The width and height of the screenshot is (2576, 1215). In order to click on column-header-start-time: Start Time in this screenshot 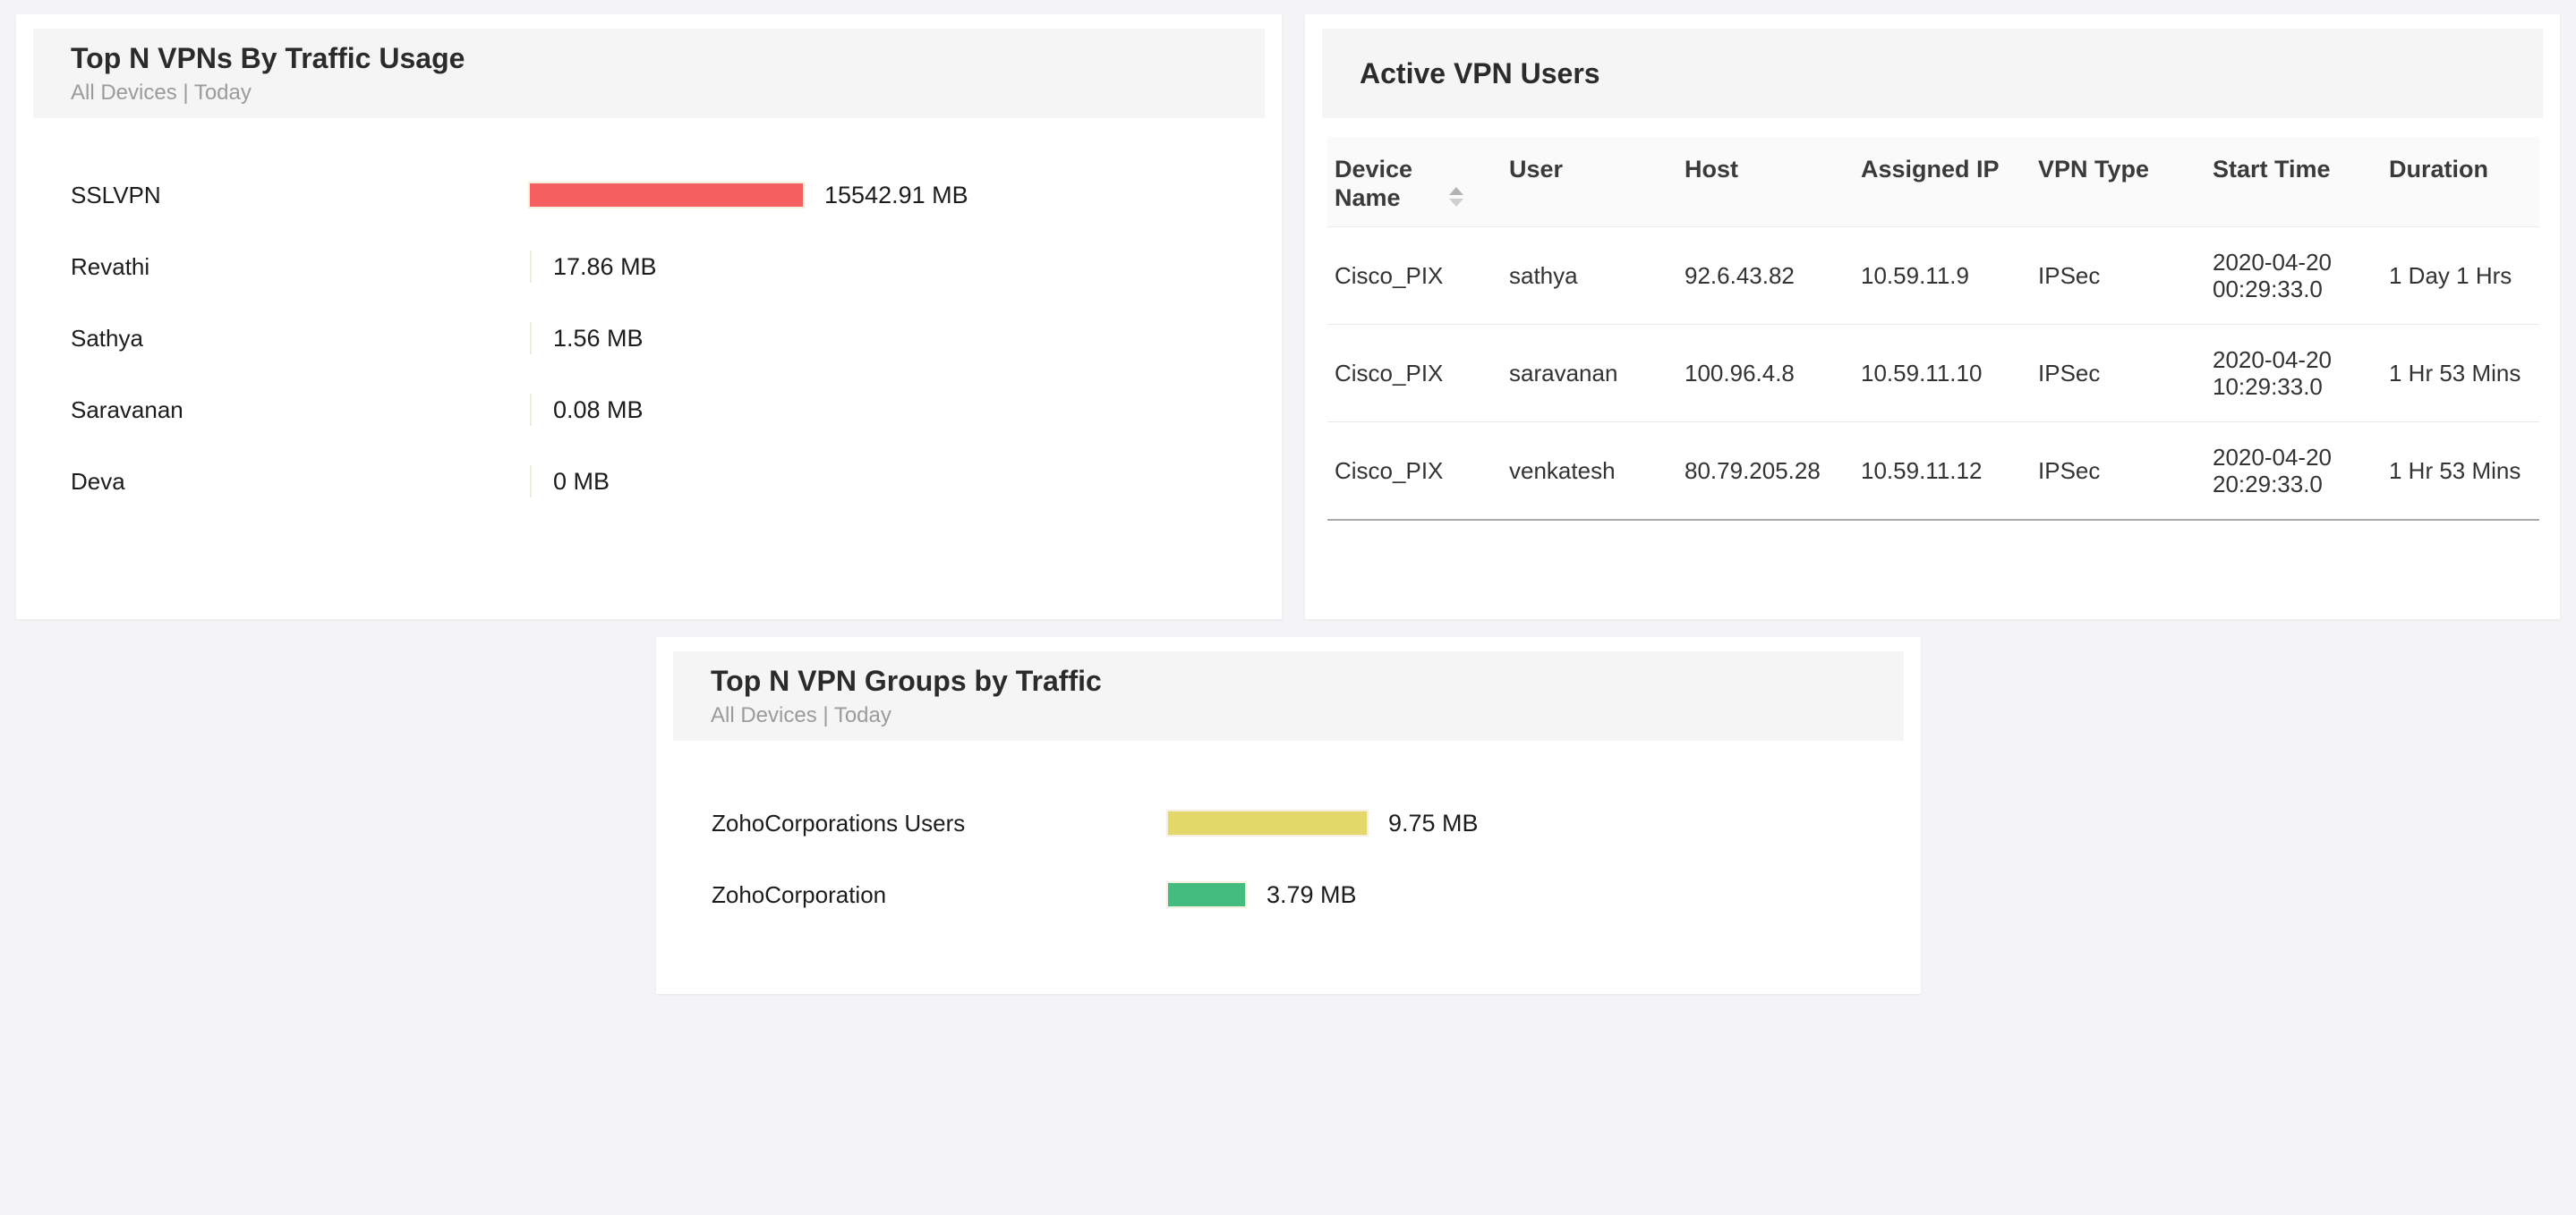, I will do `click(2293, 182)`.